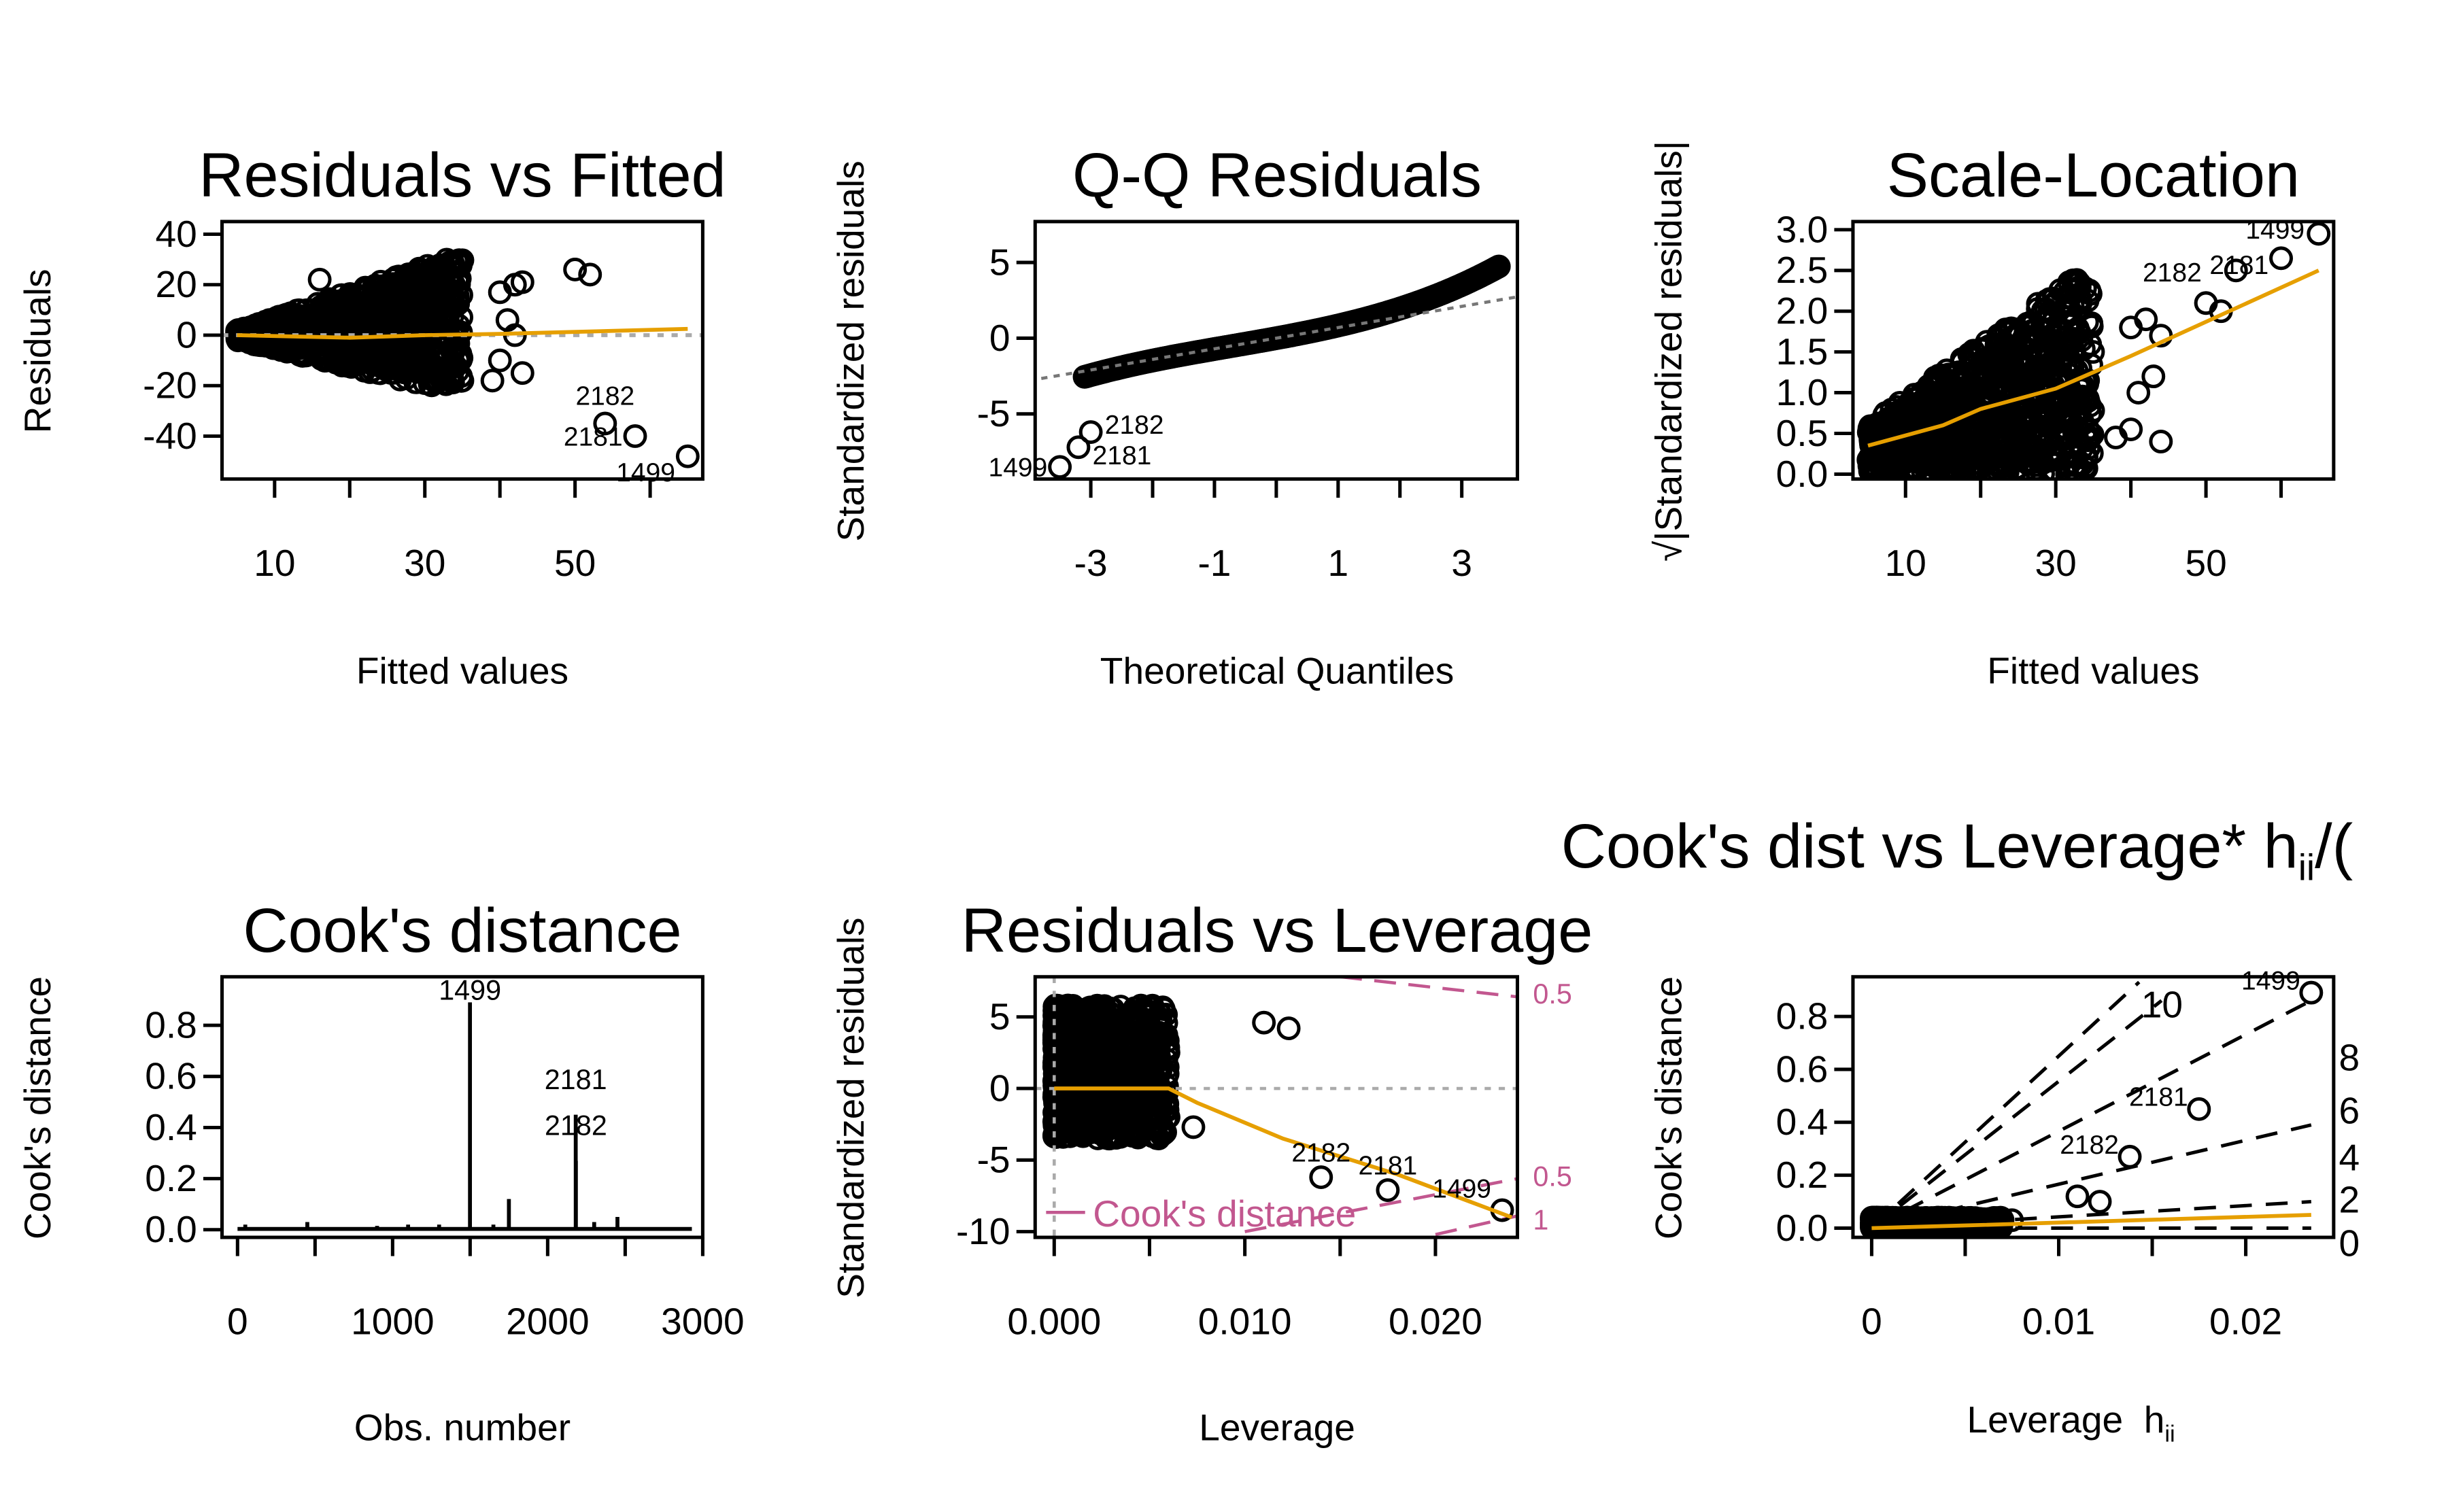 The width and height of the screenshot is (2448, 1512). Describe the element at coordinates (1803, 474) in the screenshot. I see `y-tick-label: 0.0` at that location.